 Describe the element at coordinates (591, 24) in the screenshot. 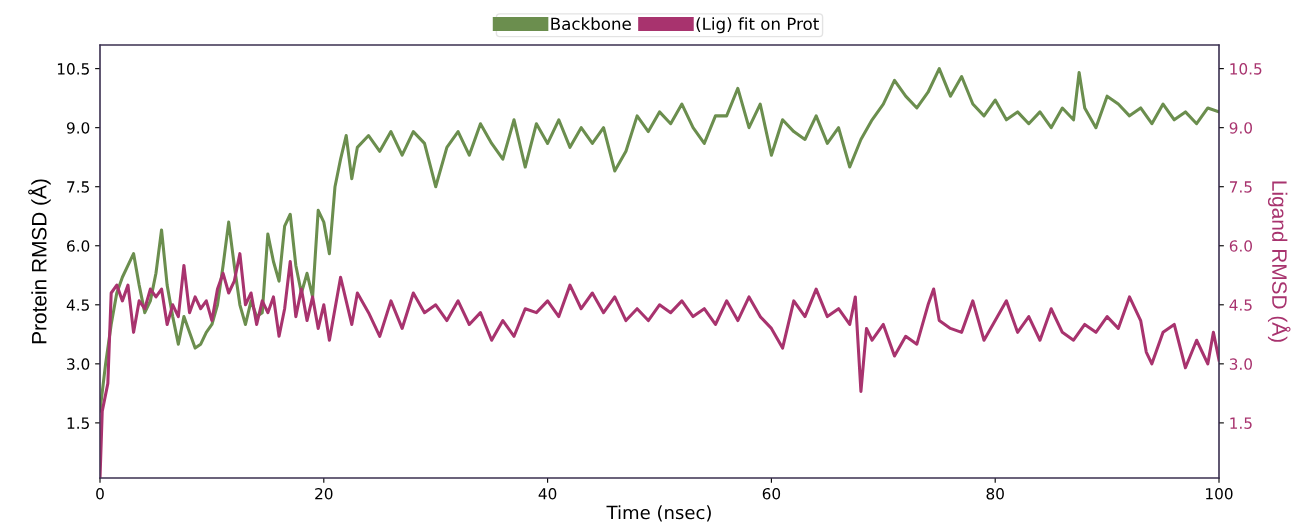

I see `legend-label: Backbone` at that location.